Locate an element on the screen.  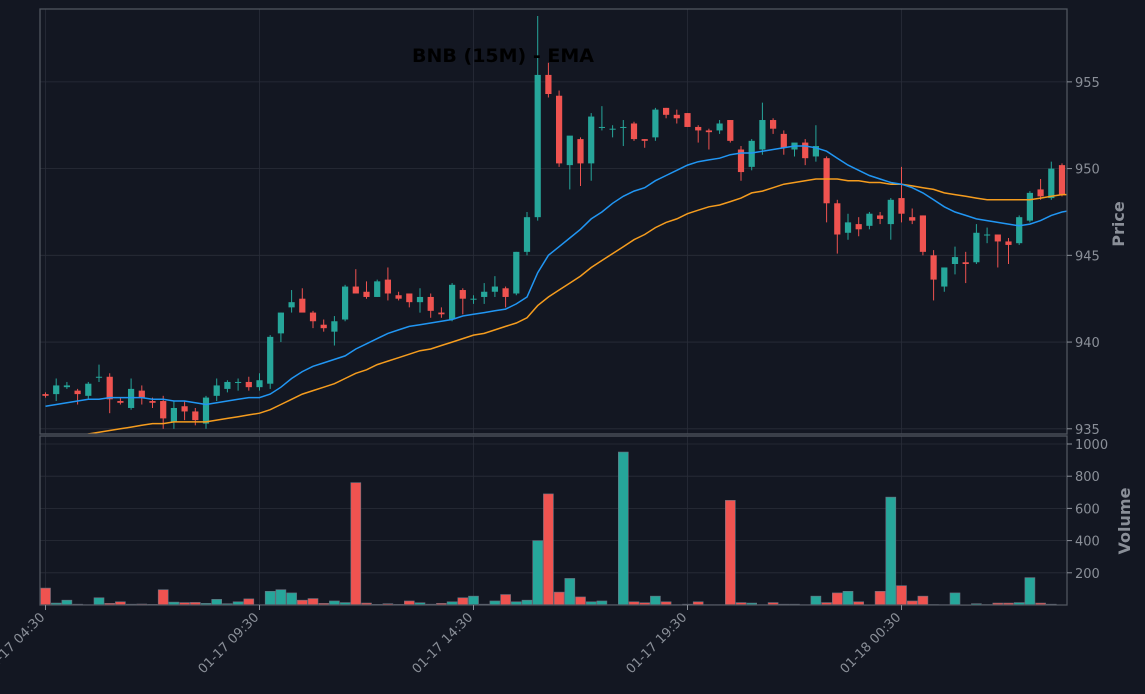
volume-axis-label: Volume is located at coordinates (1124, 520).